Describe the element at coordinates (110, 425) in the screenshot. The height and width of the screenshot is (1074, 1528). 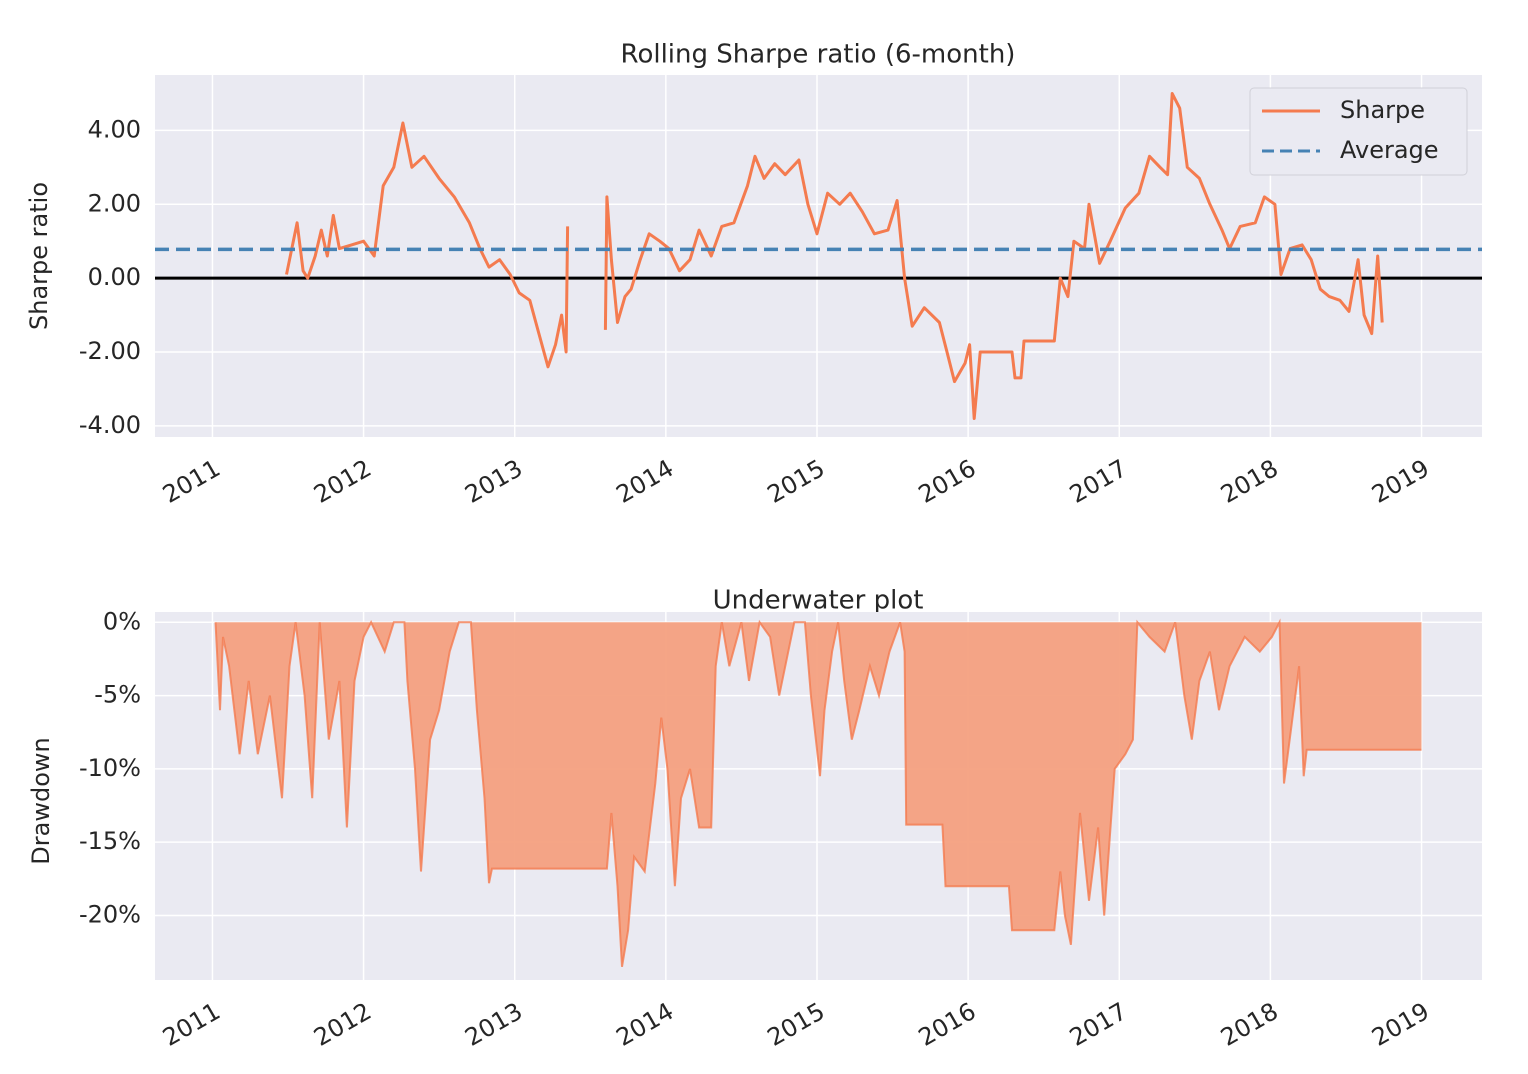
I see `y-tick-label: -4.00` at that location.